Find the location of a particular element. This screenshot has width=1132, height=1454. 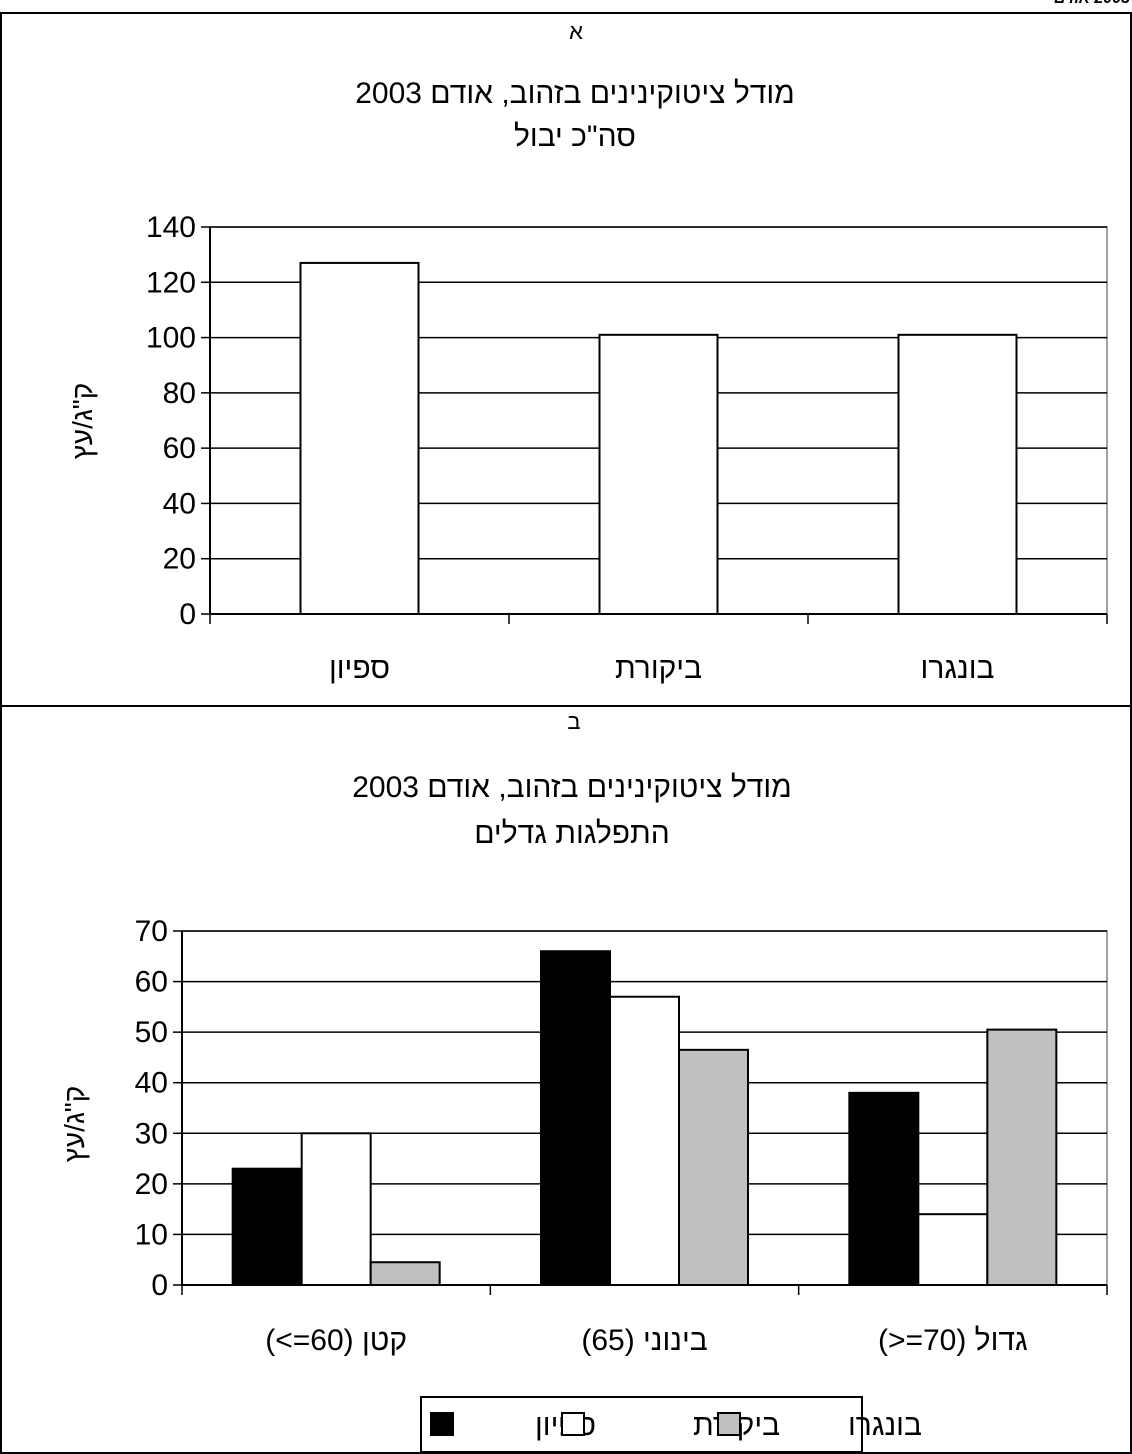

y-tick-label: 70 is located at coordinates (151, 931).